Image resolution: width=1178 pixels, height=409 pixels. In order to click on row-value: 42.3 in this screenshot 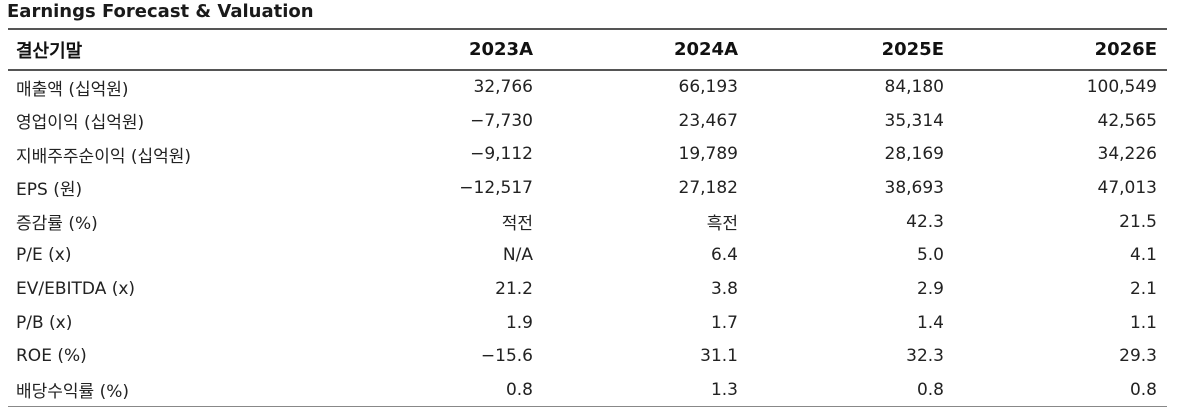, I will do `click(925, 221)`.